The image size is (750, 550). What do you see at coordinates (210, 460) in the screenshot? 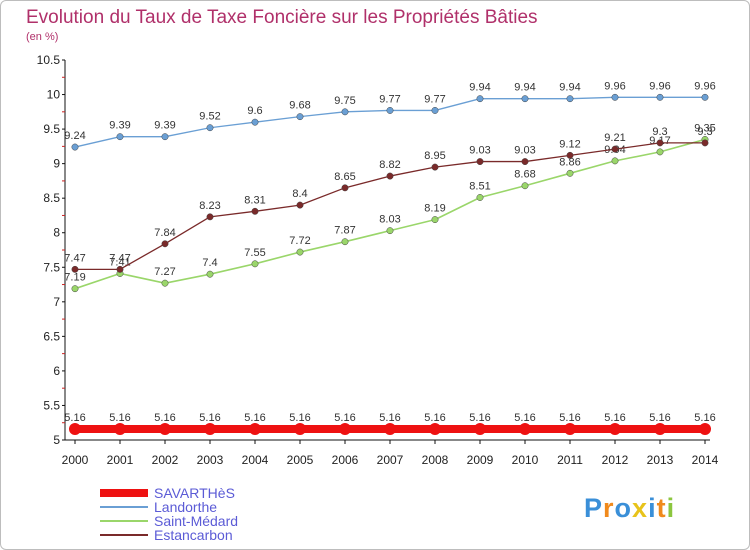
I see `x-tick-label: 2003` at bounding box center [210, 460].